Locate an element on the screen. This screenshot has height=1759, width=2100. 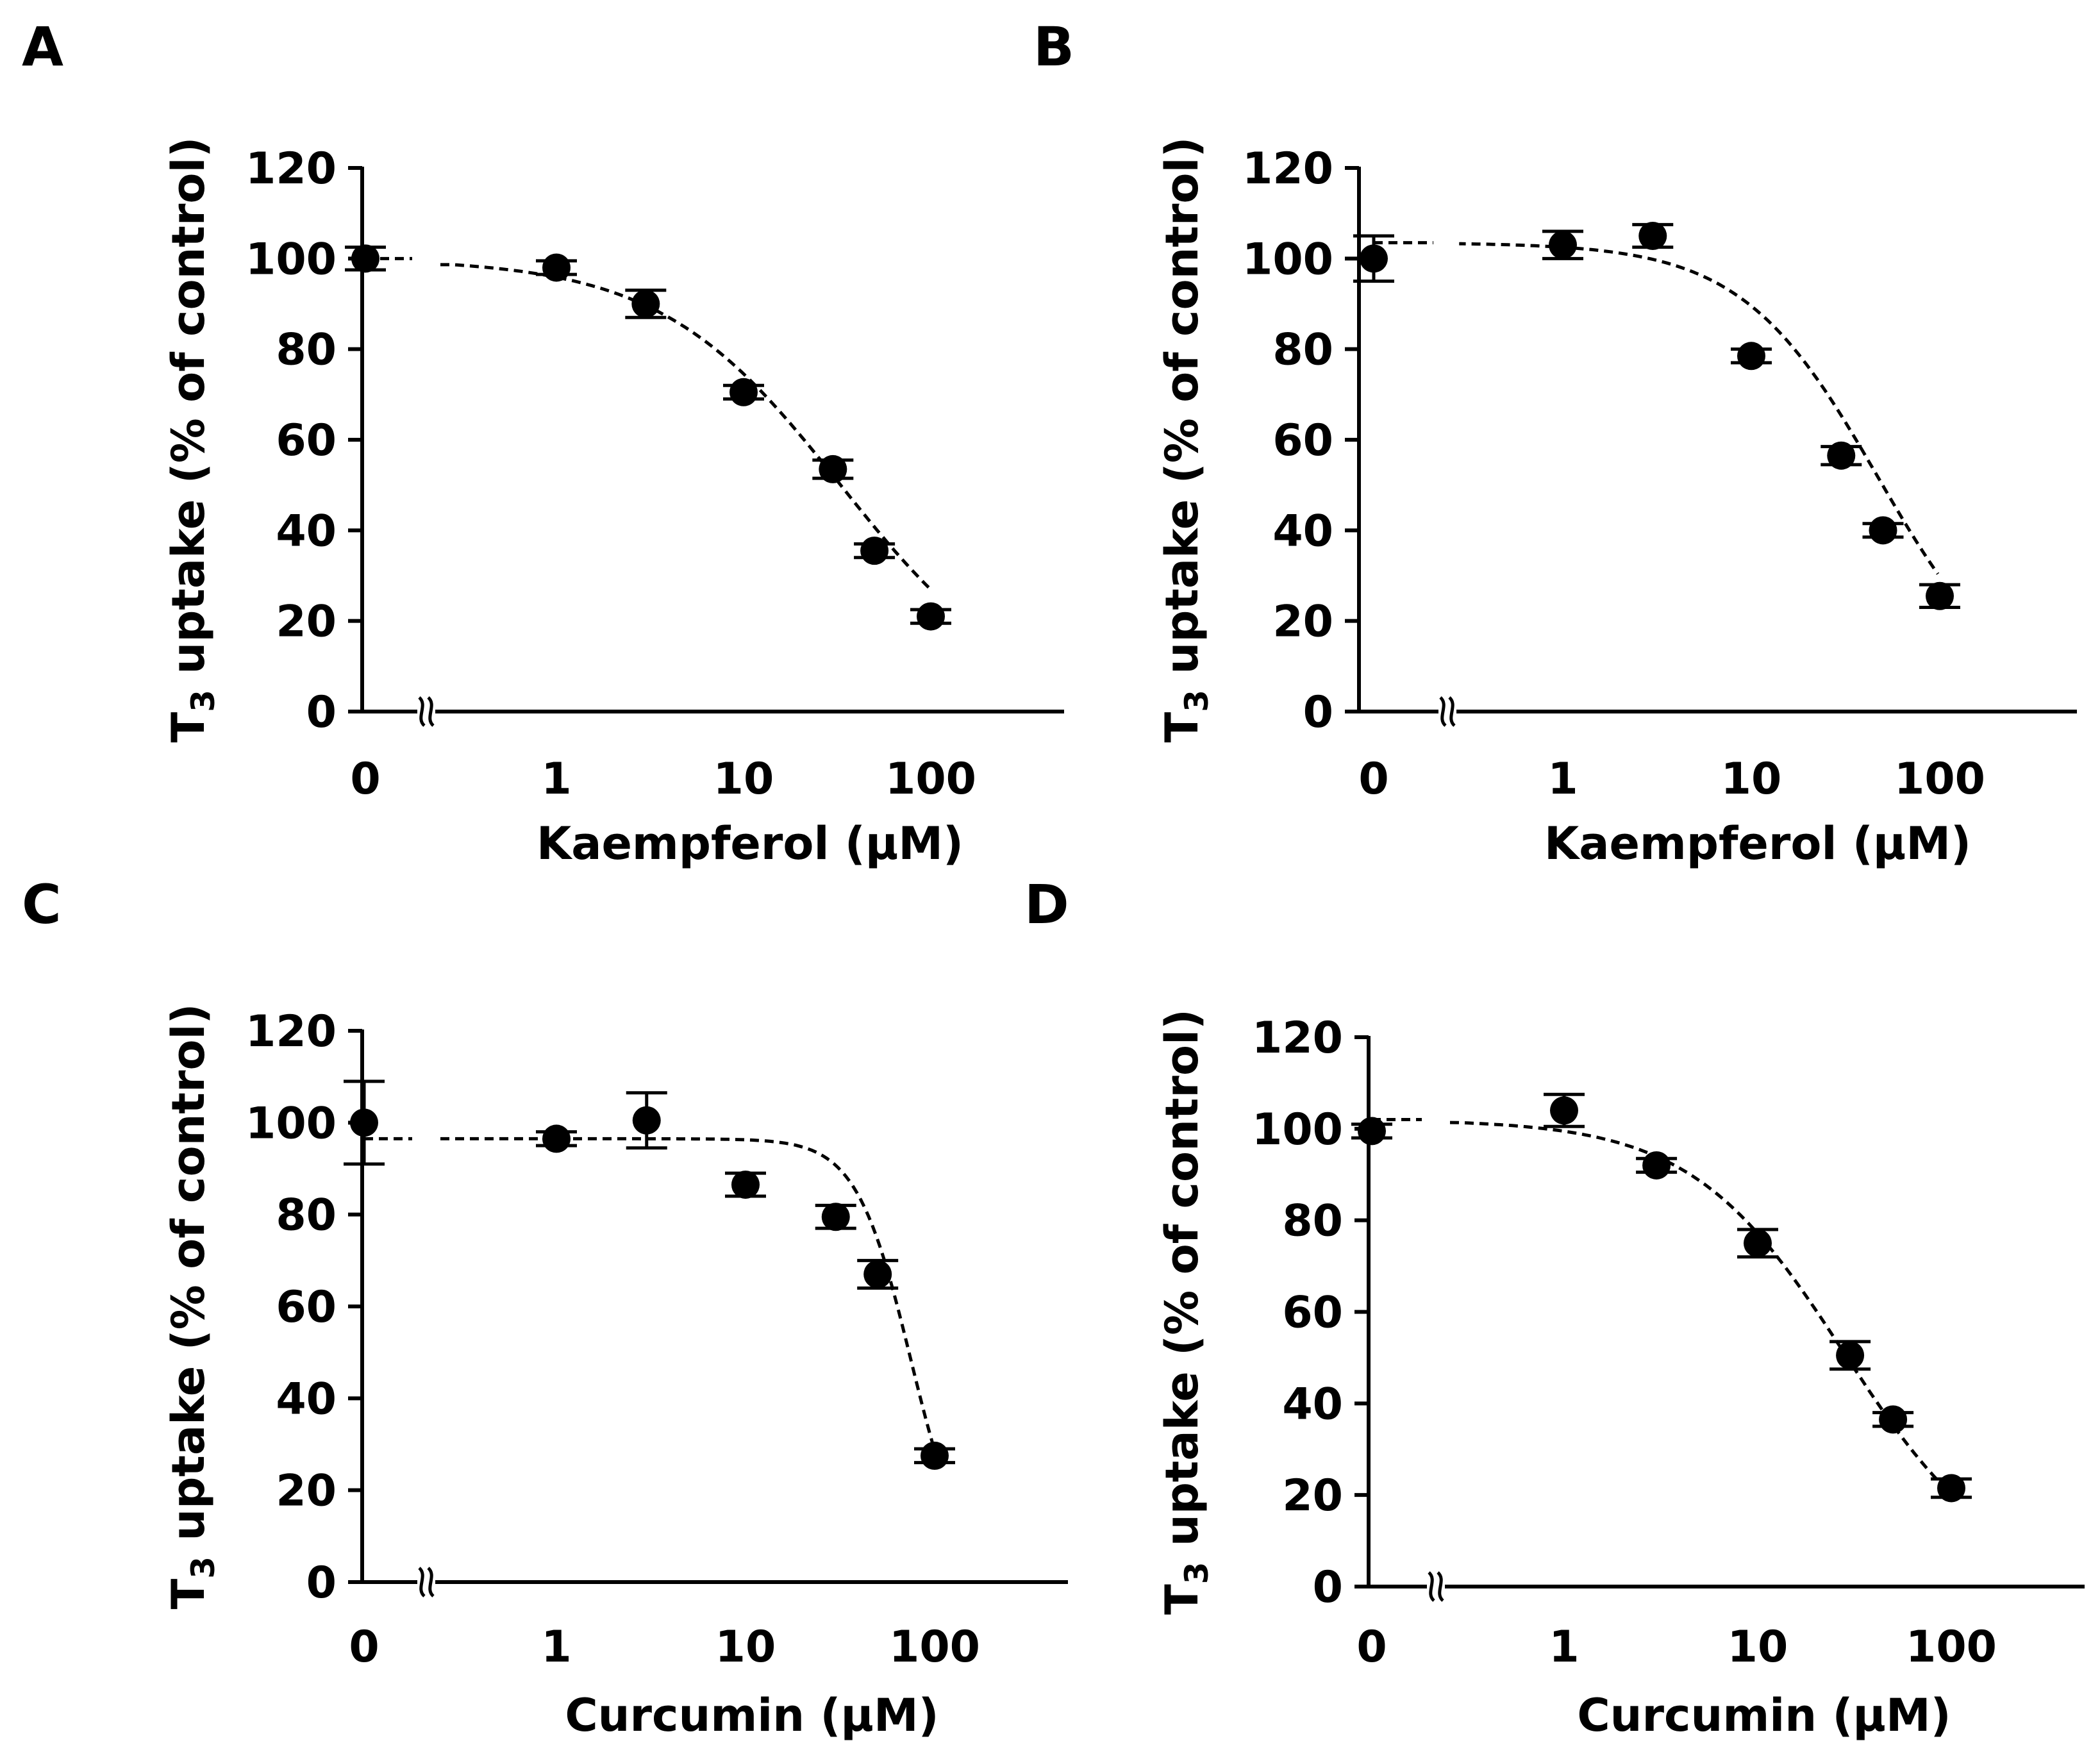
panel-label: A is located at coordinates (42, 46).